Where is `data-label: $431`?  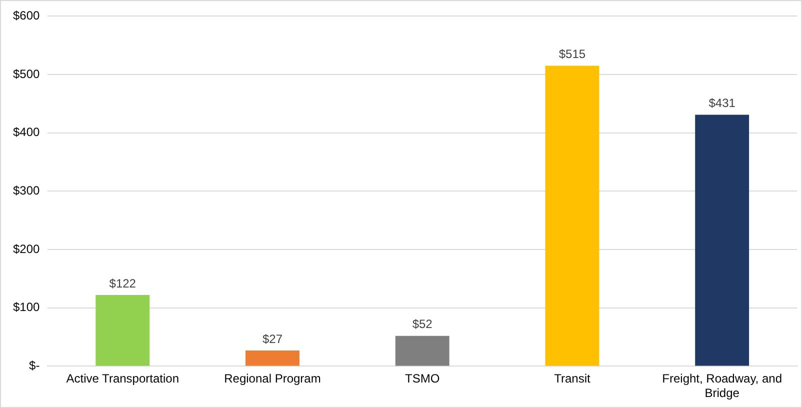
data-label: $431 is located at coordinates (722, 103).